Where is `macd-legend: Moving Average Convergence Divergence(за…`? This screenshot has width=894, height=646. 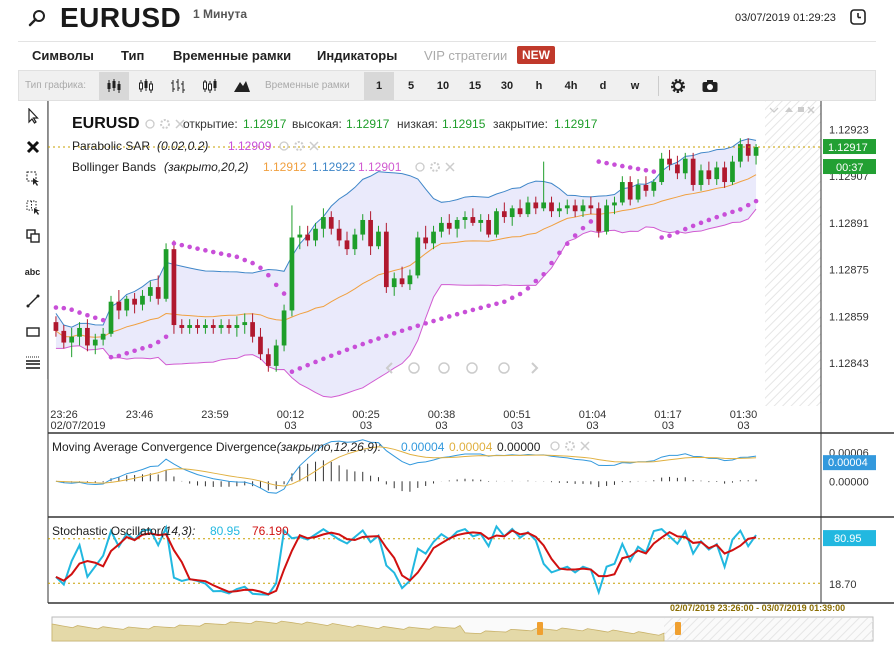 macd-legend: Moving Average Convergence Divergence(за… is located at coordinates (296, 447).